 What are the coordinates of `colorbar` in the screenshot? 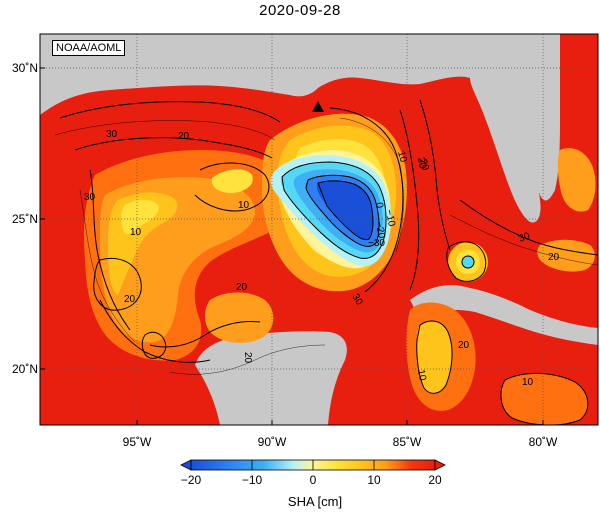 It's located at (313, 465).